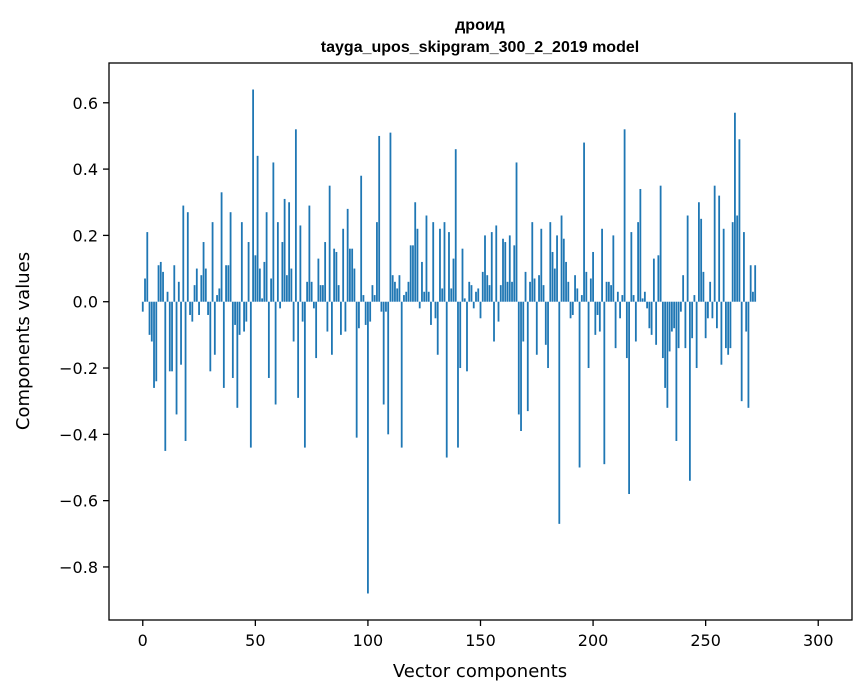  I want to click on x-axis-label: Vector components, so click(480, 671).